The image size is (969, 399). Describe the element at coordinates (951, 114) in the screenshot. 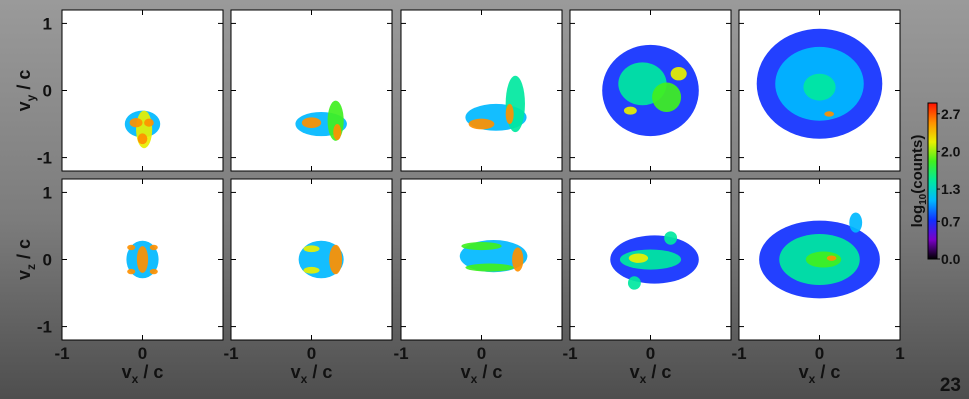

I see `colorbar-tick-label: 2.7` at that location.